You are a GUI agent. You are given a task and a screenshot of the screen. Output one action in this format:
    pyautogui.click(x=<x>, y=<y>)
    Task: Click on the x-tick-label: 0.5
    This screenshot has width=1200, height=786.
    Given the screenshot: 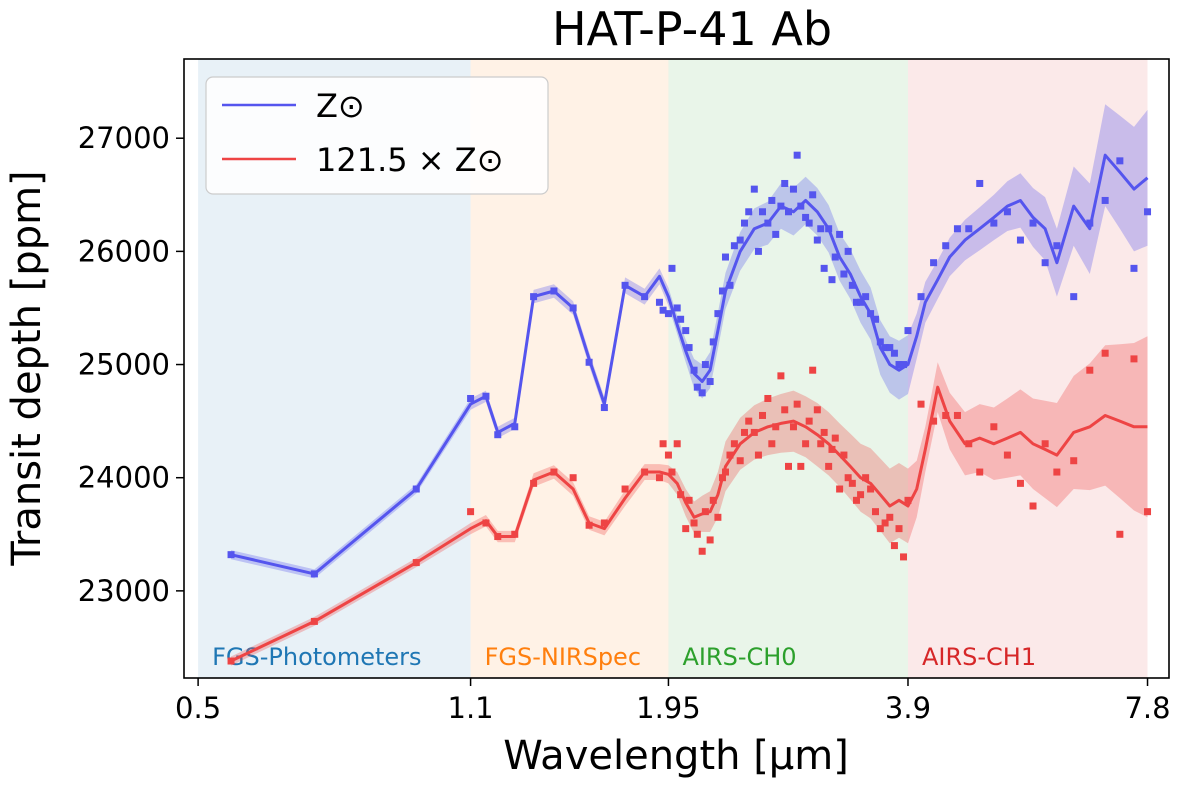 What is the action you would take?
    pyautogui.click(x=198, y=708)
    